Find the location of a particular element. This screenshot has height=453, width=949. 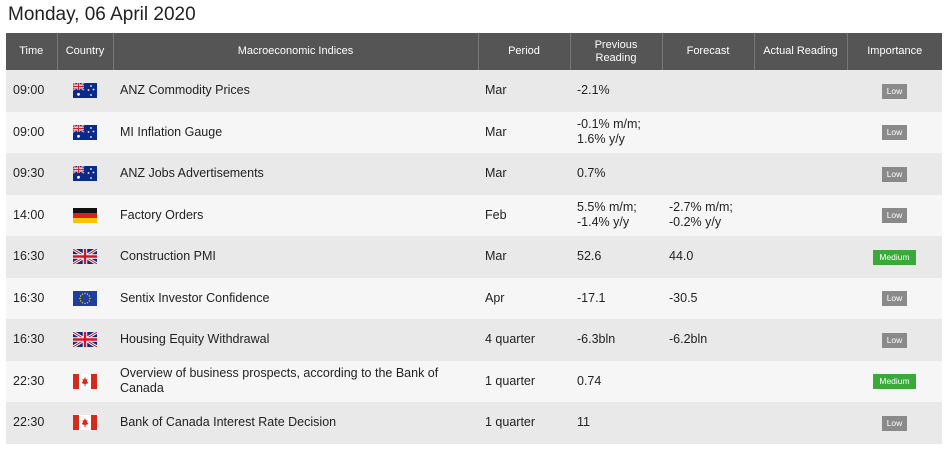

cell-previous: -0.1% m/m; 1.6% y/y is located at coordinates (616, 132).